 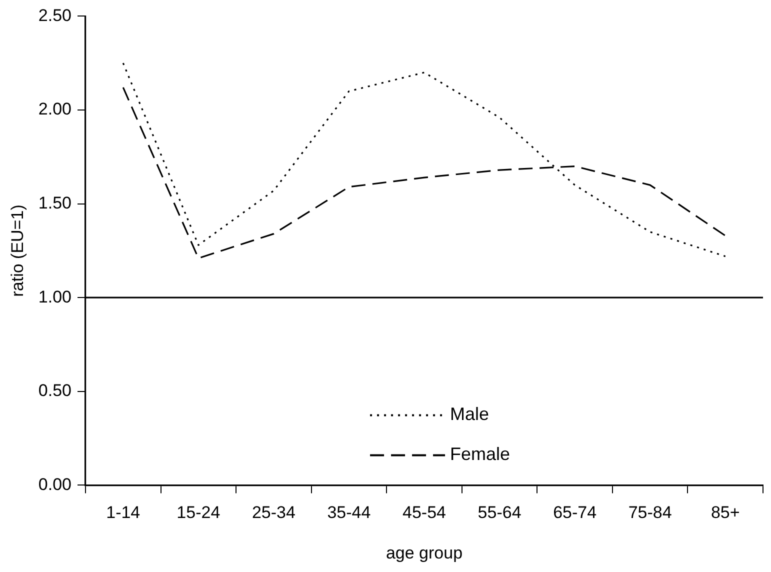 What do you see at coordinates (470, 414) in the screenshot?
I see `legend-label: Male` at bounding box center [470, 414].